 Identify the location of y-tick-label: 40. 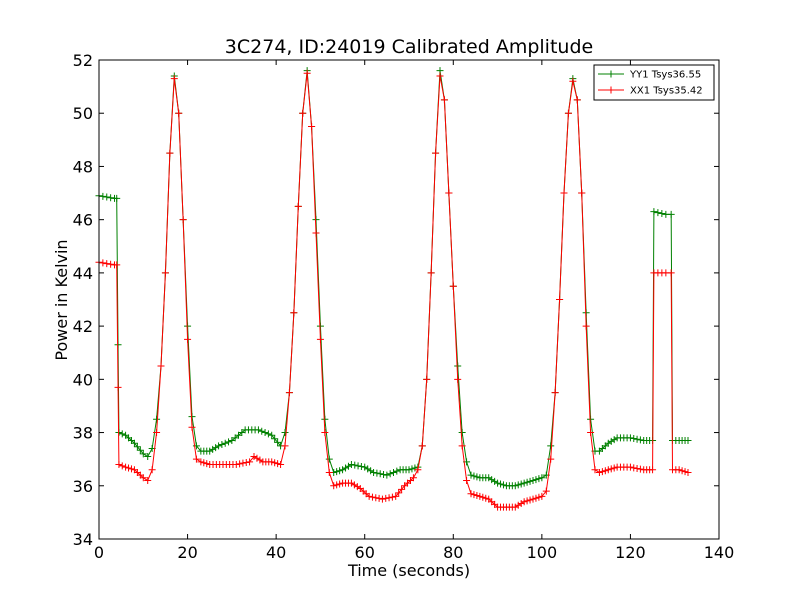
(83, 379).